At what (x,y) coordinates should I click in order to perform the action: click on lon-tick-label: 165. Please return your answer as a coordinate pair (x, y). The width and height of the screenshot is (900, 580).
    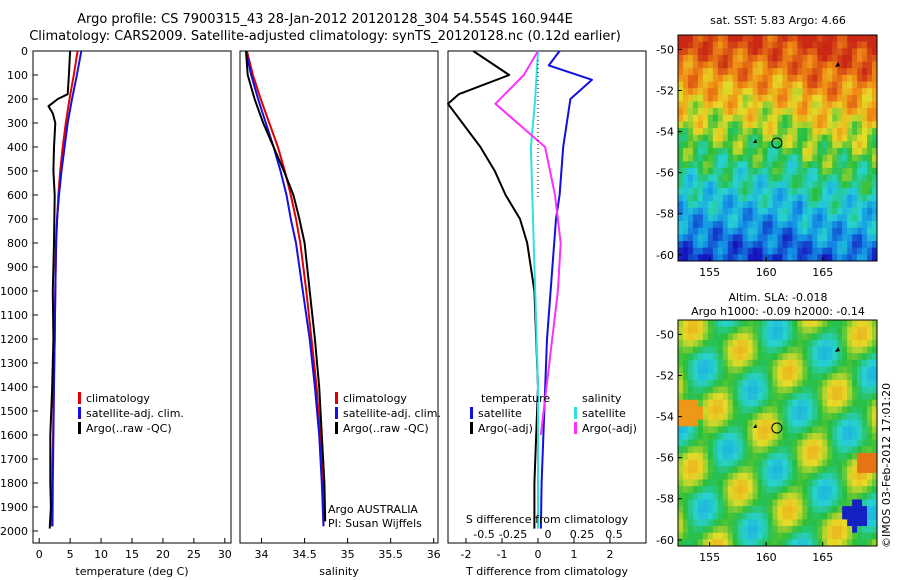
    Looking at the image, I should click on (822, 272).